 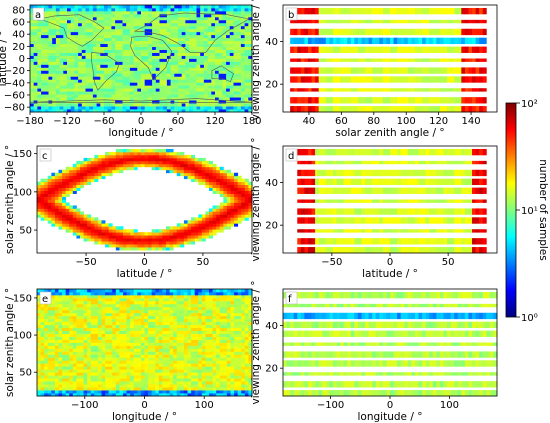 What do you see at coordinates (29, 121) in the screenshot?
I see `x-tick-label: −180` at bounding box center [29, 121].